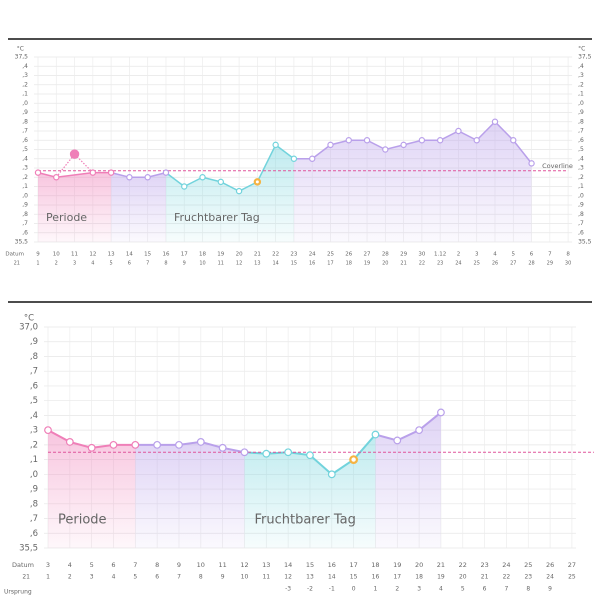 The image size is (600, 600). What do you see at coordinates (419, 589) in the screenshot?
I see `cycle-day-after: 3` at bounding box center [419, 589].